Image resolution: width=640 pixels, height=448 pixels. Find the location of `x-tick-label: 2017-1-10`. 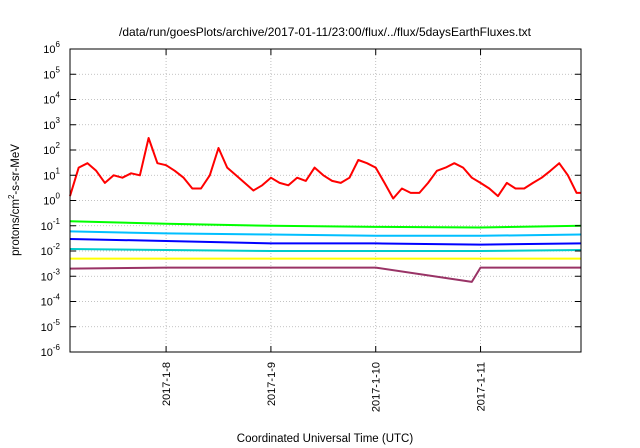

x-tick-label: 2017-1-10 is located at coordinates (377, 387).